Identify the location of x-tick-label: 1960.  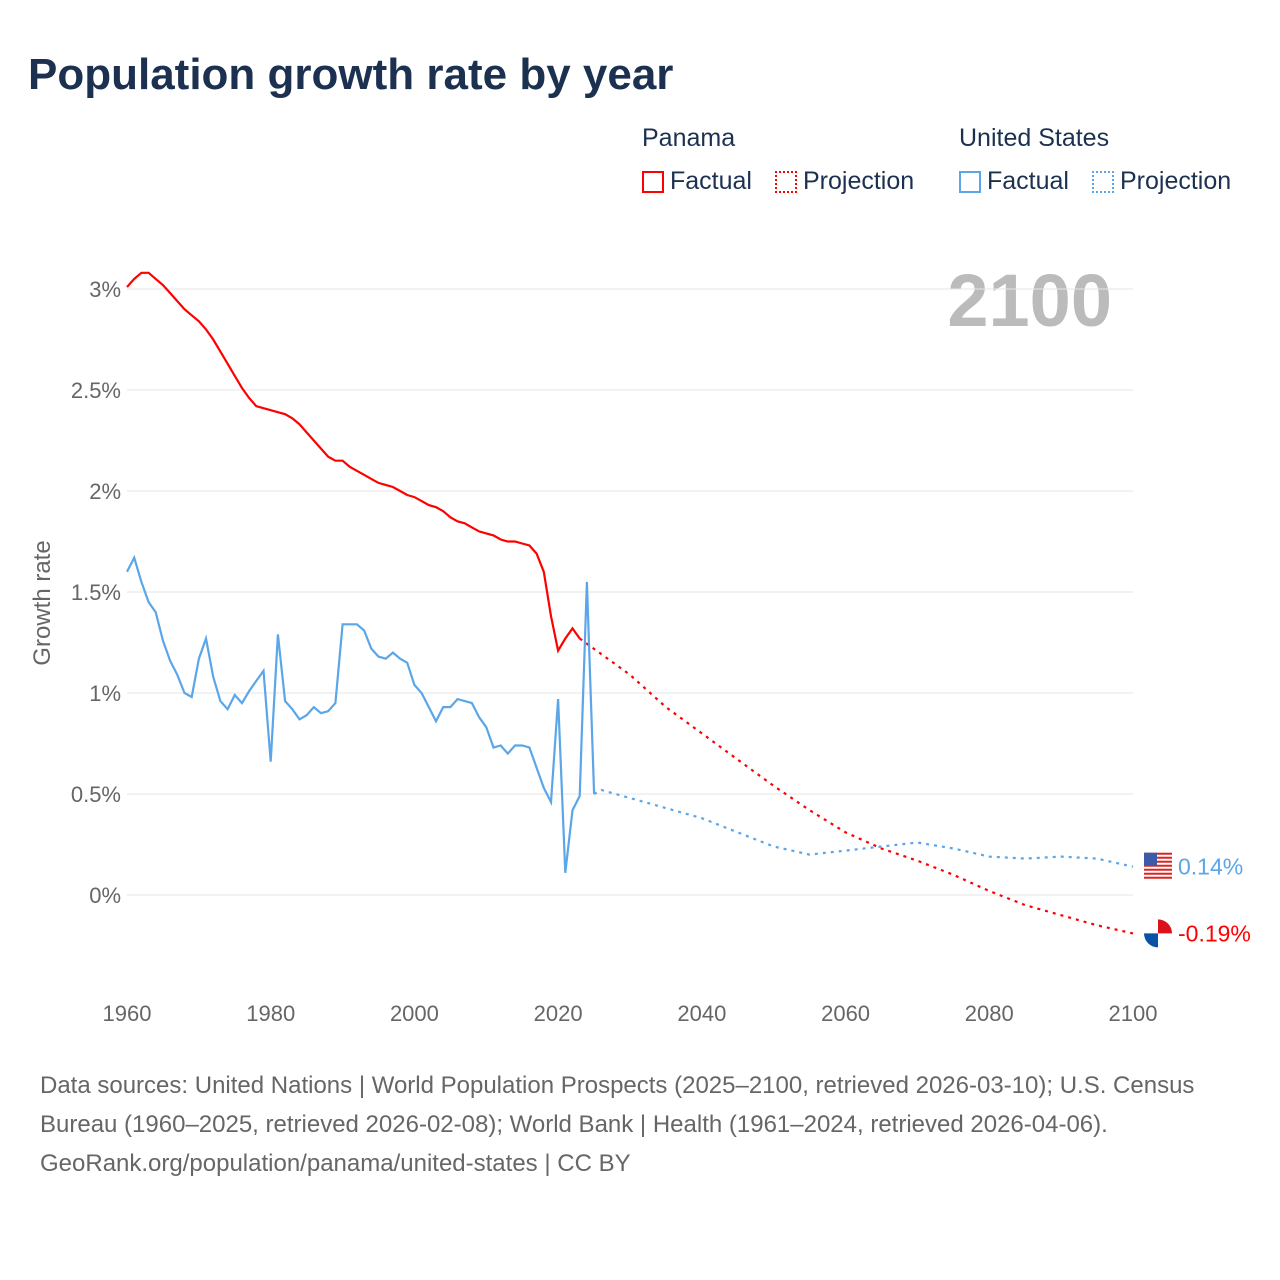
(127, 1013).